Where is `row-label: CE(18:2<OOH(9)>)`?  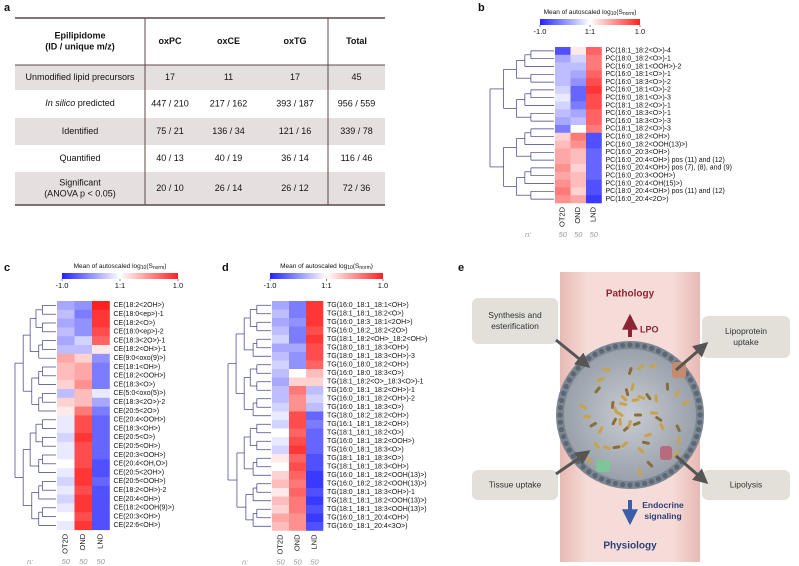
row-label: CE(18:2<OOH(9)>) is located at coordinates (144, 508).